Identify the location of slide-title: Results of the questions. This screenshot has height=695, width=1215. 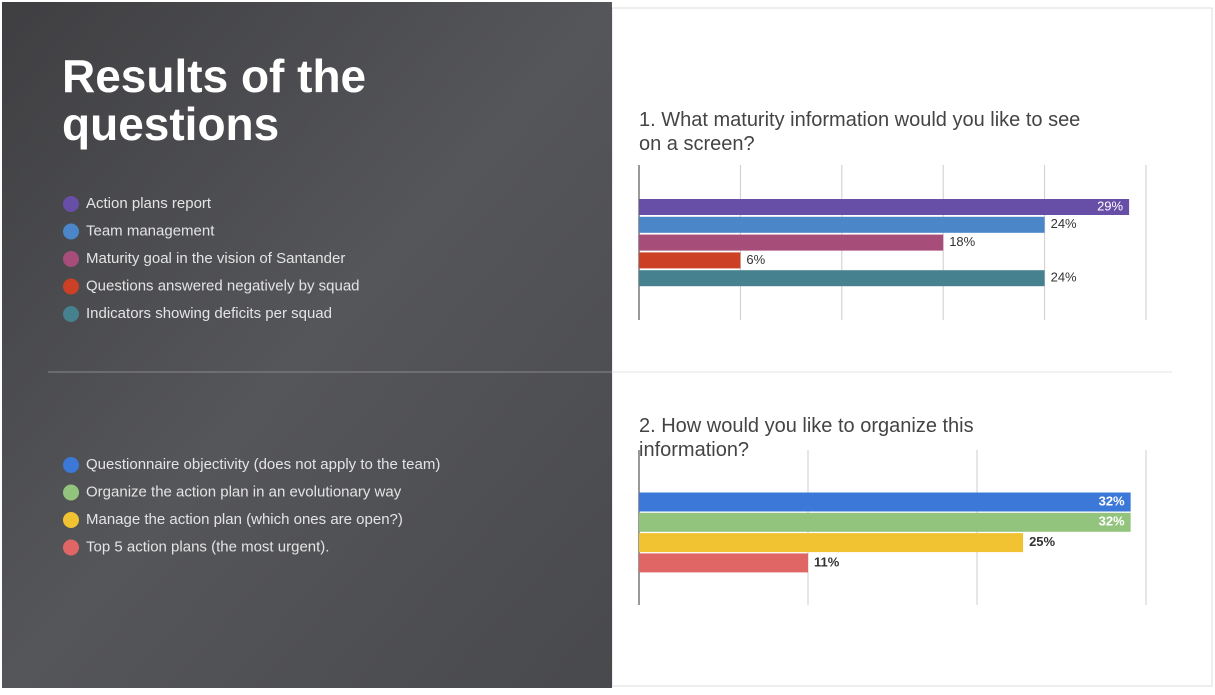
(214, 100).